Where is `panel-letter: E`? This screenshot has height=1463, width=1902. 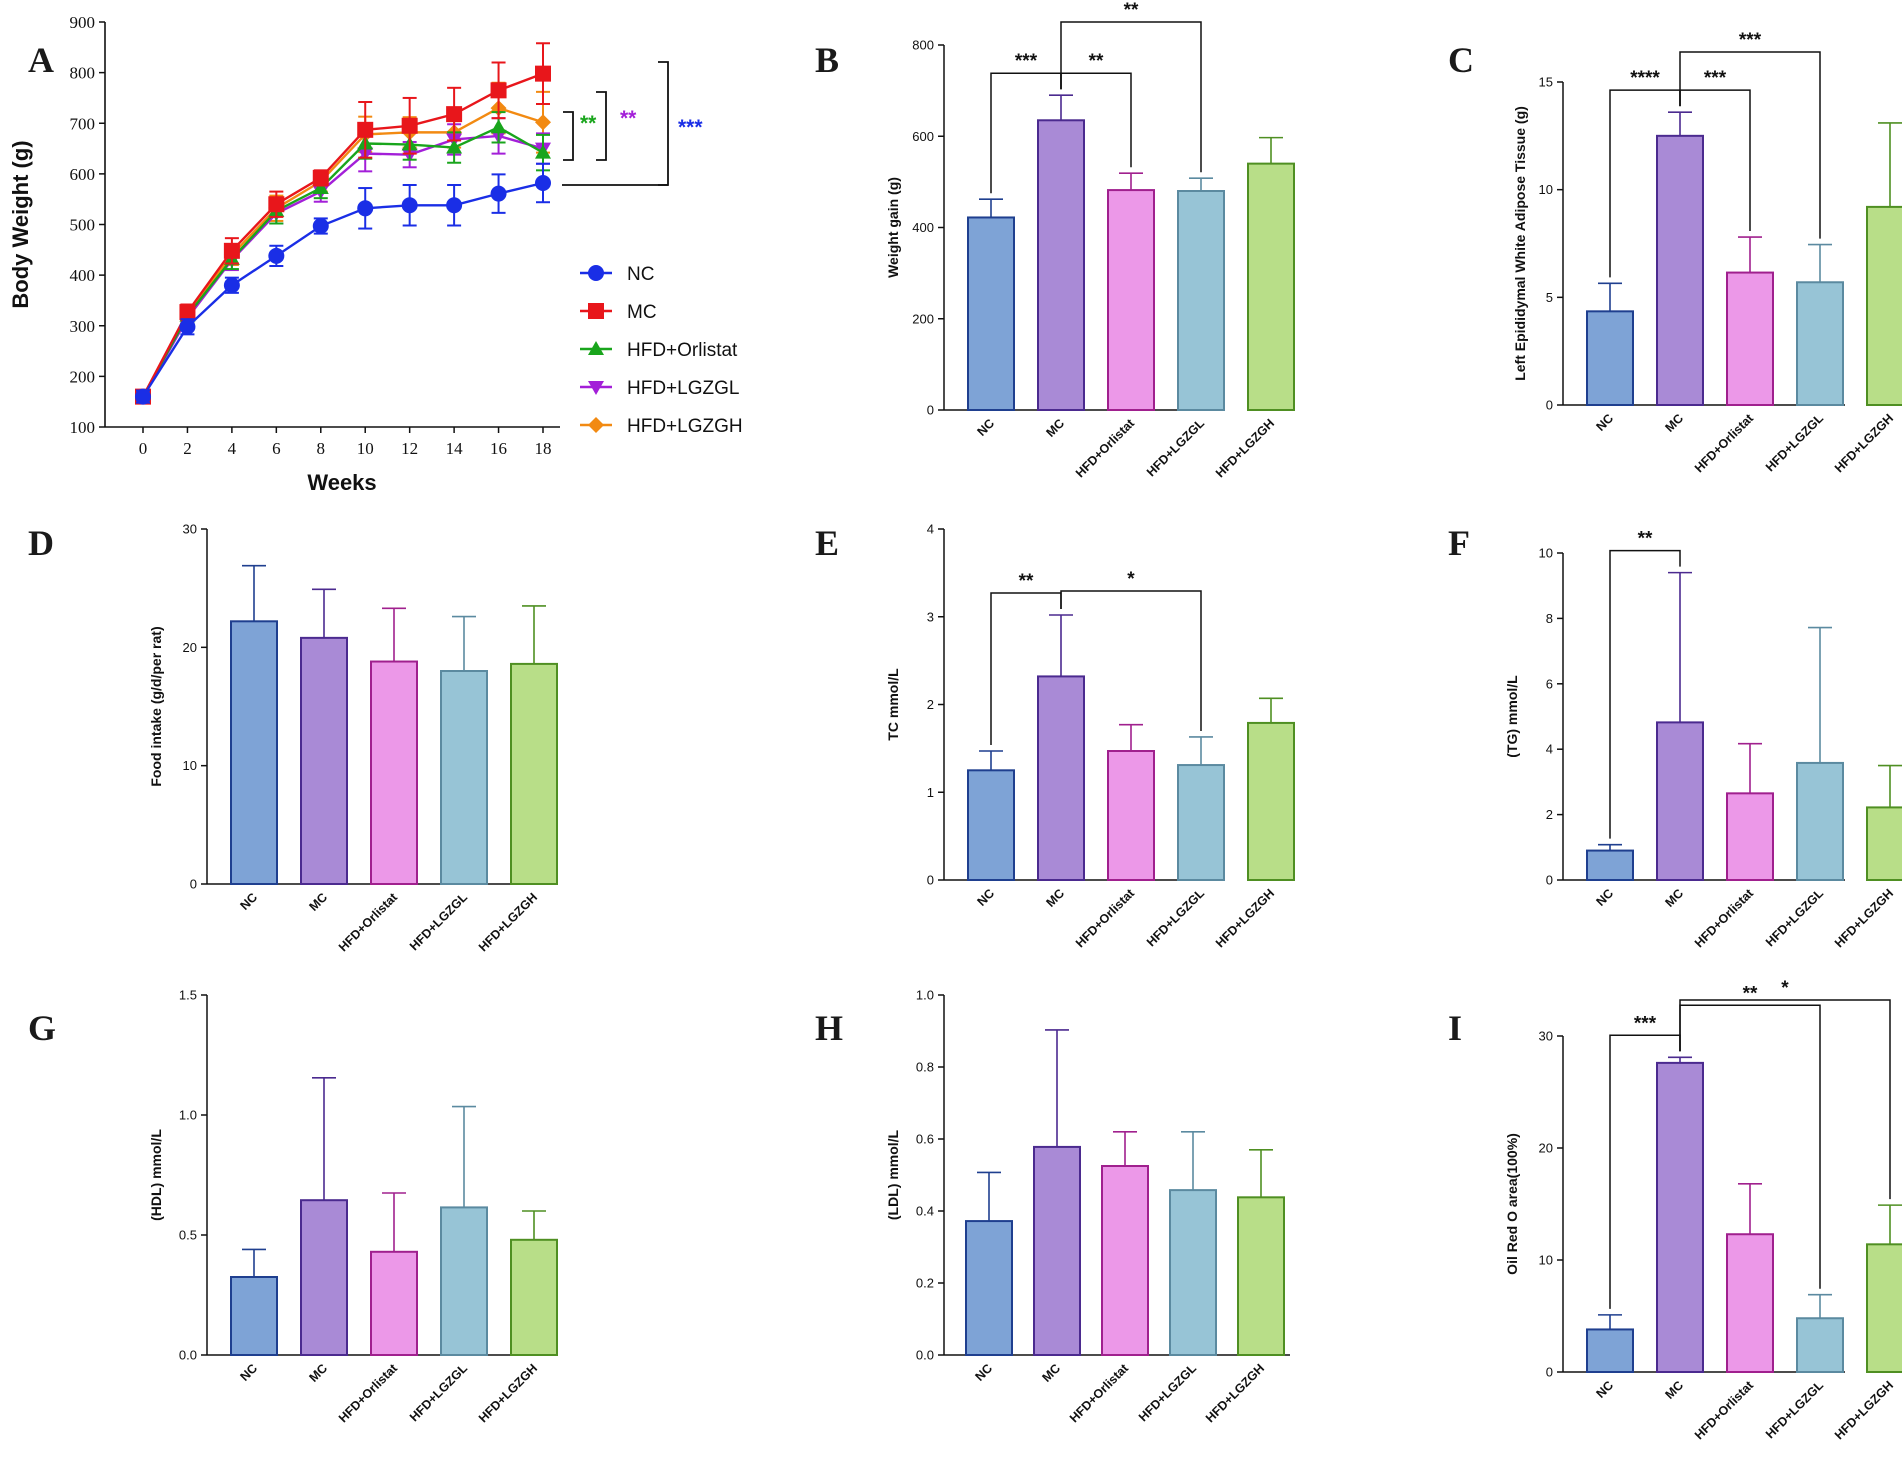
panel-letter: E is located at coordinates (827, 543).